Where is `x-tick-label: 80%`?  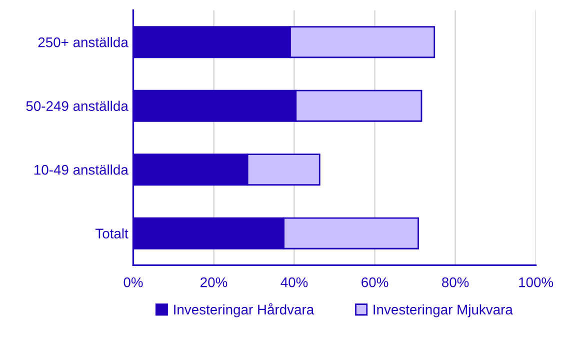
x-tick-label: 80% is located at coordinates (455, 282).